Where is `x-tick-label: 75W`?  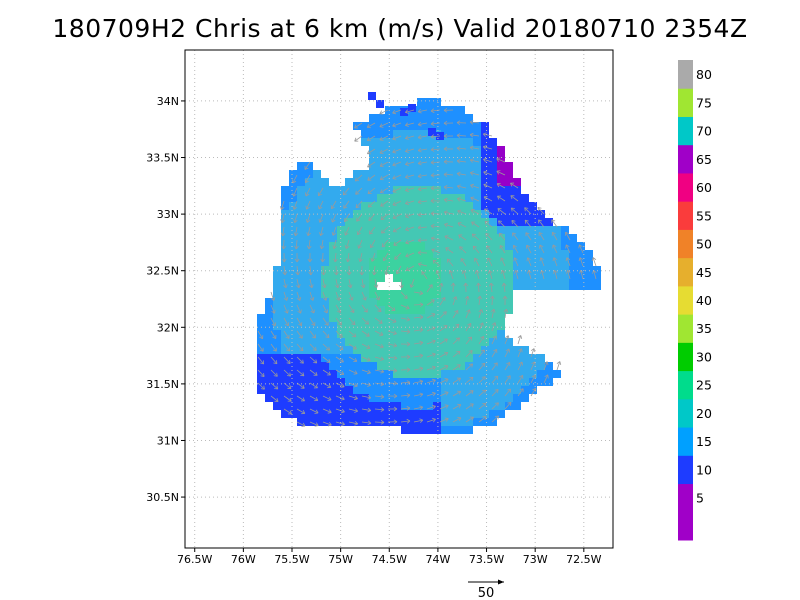 x-tick-label: 75W is located at coordinates (340, 559).